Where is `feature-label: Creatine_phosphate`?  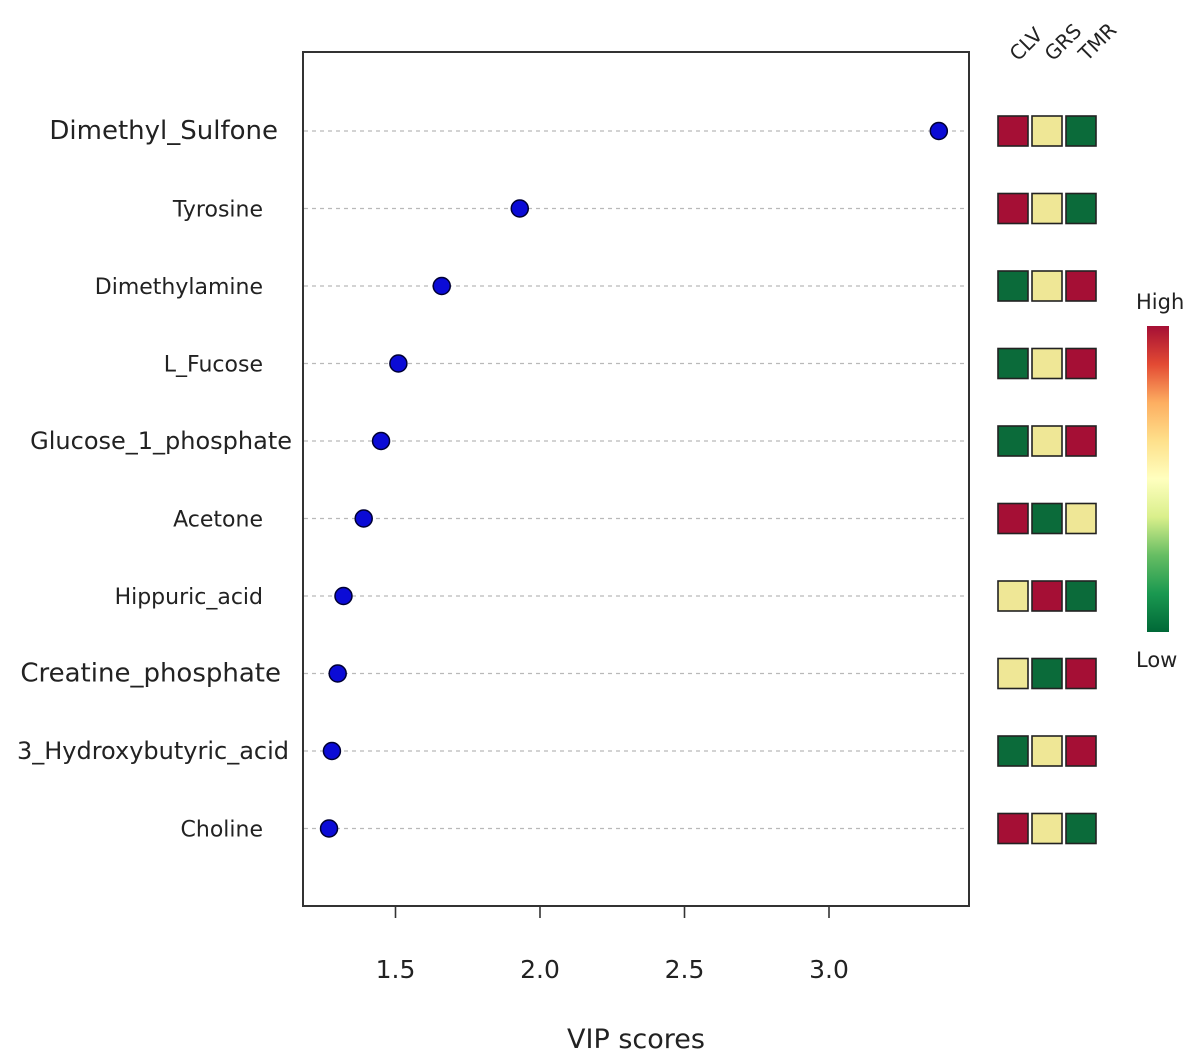 feature-label: Creatine_phosphate is located at coordinates (150, 674).